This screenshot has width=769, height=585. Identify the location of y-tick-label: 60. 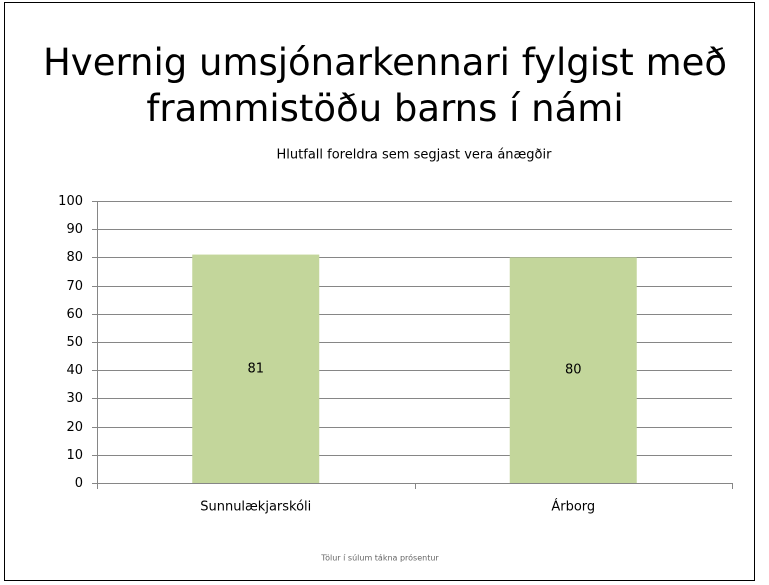
(74, 314).